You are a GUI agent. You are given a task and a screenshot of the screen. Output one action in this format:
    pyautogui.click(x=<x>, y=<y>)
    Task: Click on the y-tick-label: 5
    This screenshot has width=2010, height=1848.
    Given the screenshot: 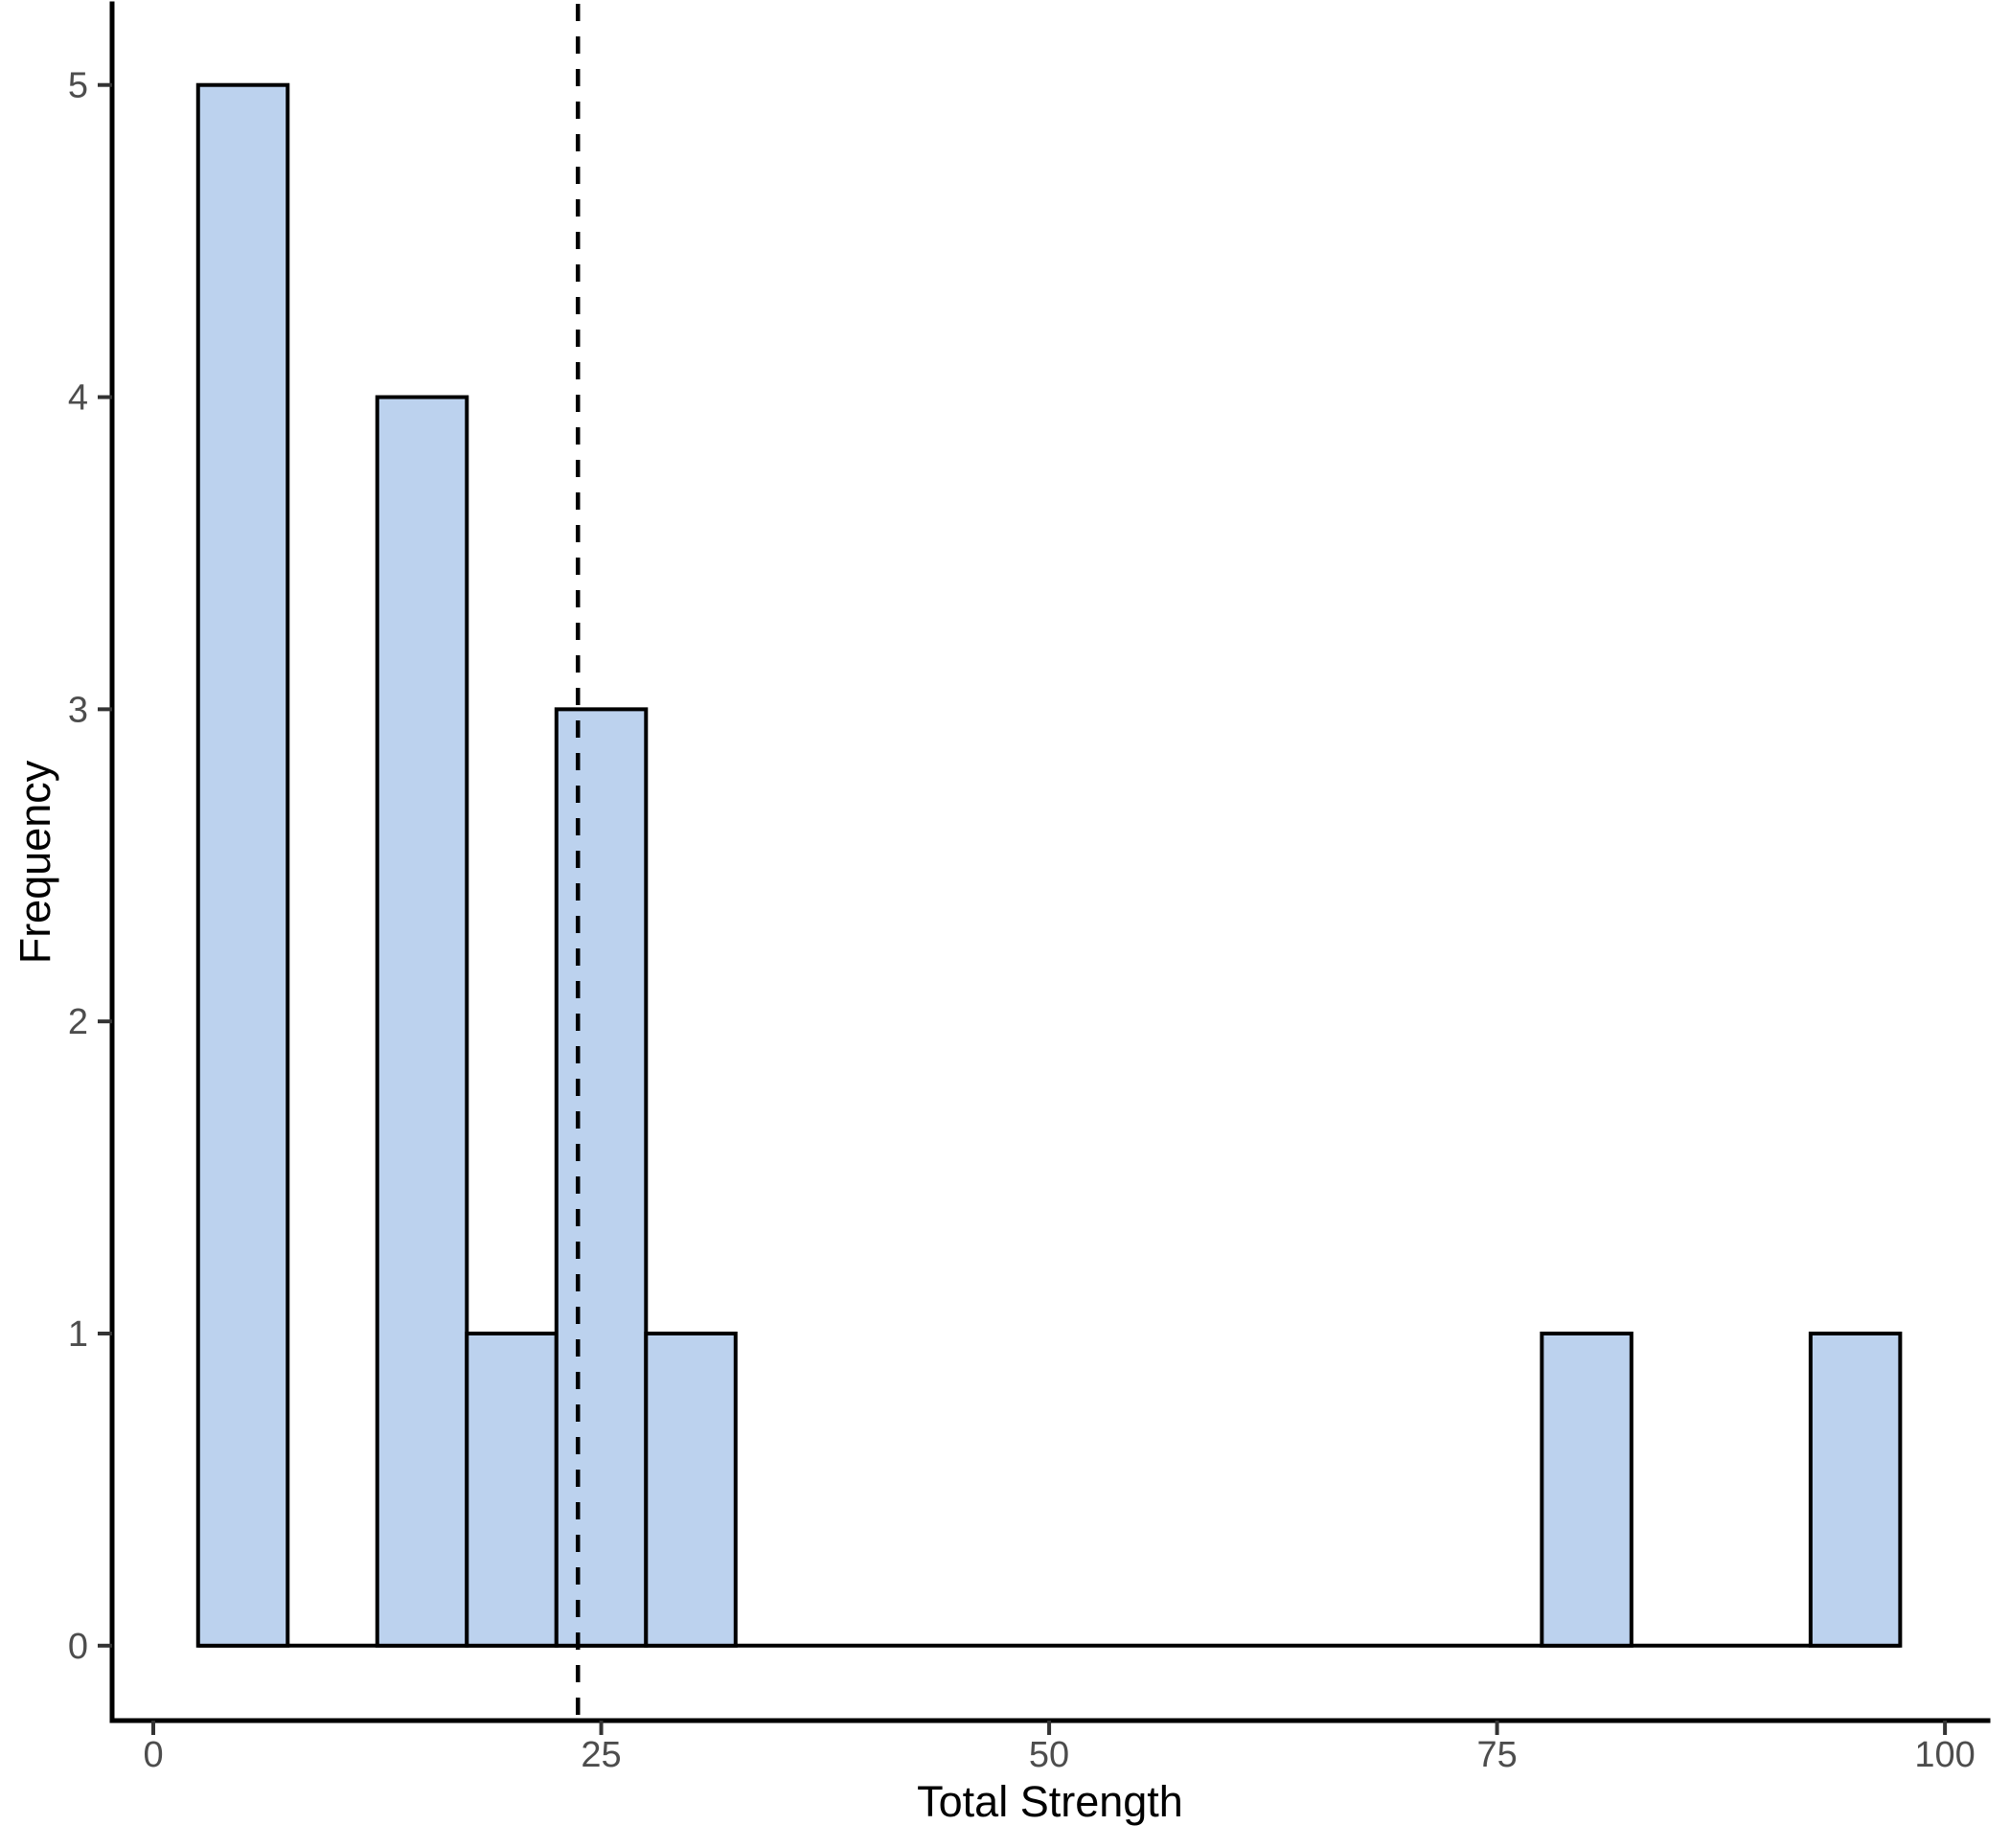 What is the action you would take?
    pyautogui.click(x=78, y=86)
    